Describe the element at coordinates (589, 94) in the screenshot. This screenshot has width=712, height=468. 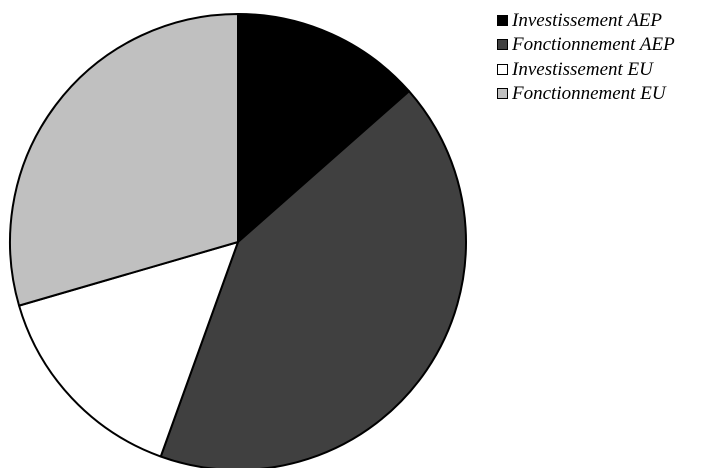
I see `legend-label: Fonctionnement EU` at that location.